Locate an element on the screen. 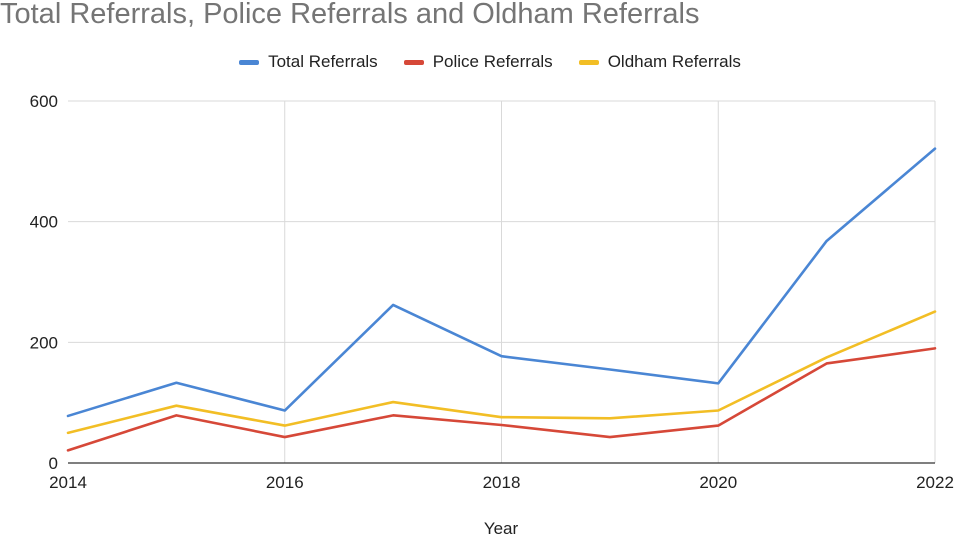 The image size is (960, 540). data-point-oldham-2018 is located at coordinates (502, 417).